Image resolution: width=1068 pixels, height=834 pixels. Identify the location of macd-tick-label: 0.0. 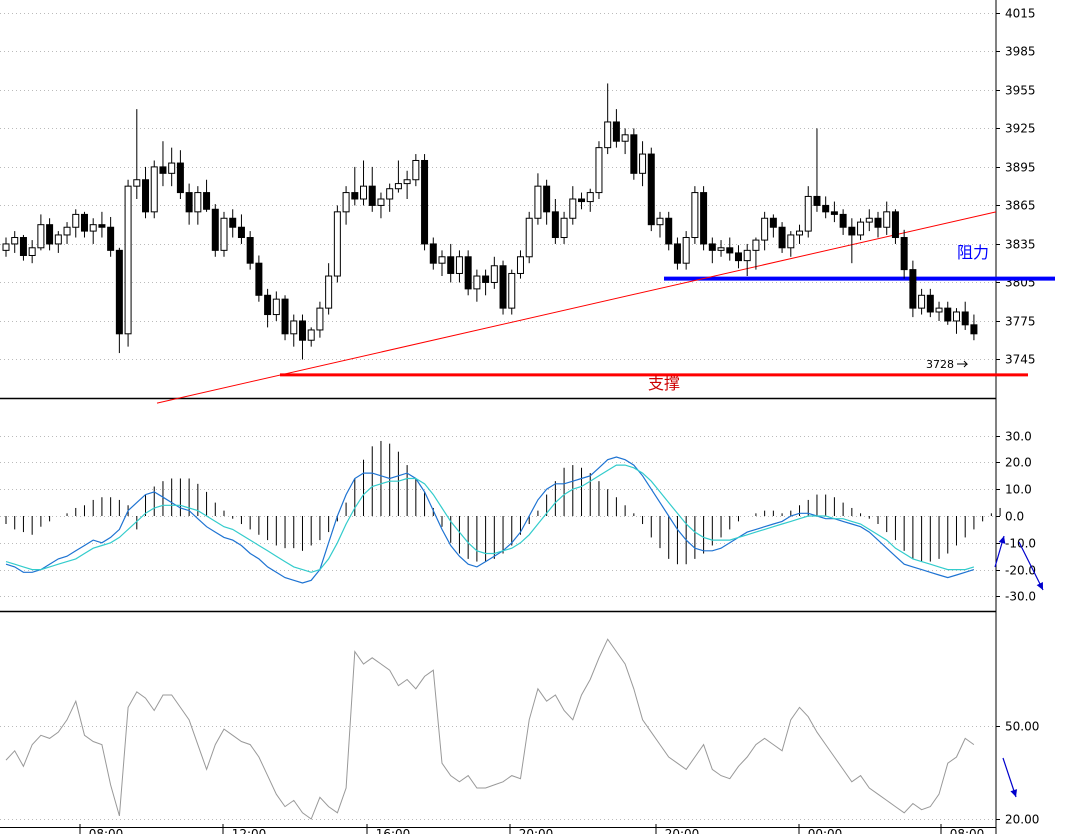
(1014, 517).